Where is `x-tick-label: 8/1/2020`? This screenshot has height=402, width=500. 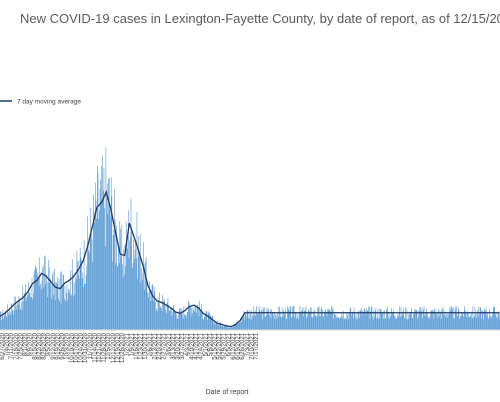 x-tick-label: 8/1/2020 is located at coordinates (26, 344).